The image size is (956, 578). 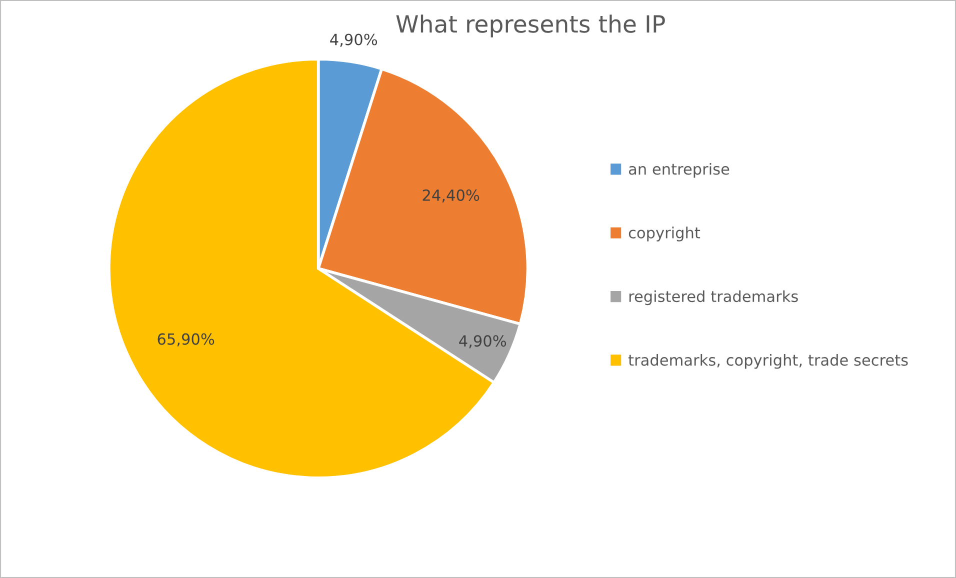 I want to click on data-label: 65,90%, so click(x=186, y=339).